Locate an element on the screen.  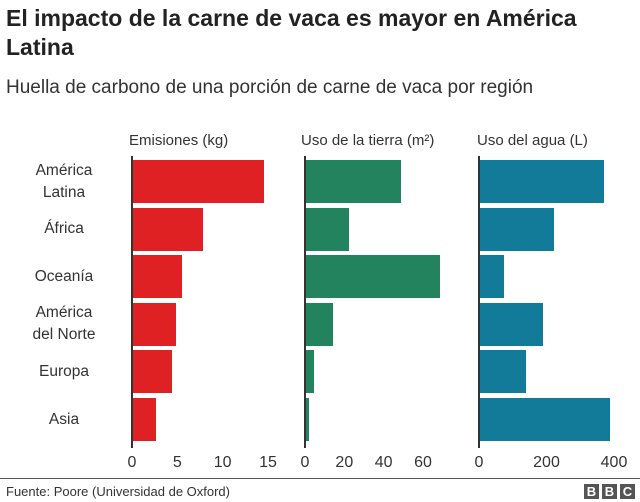
tick-label: 200 is located at coordinates (546, 462).